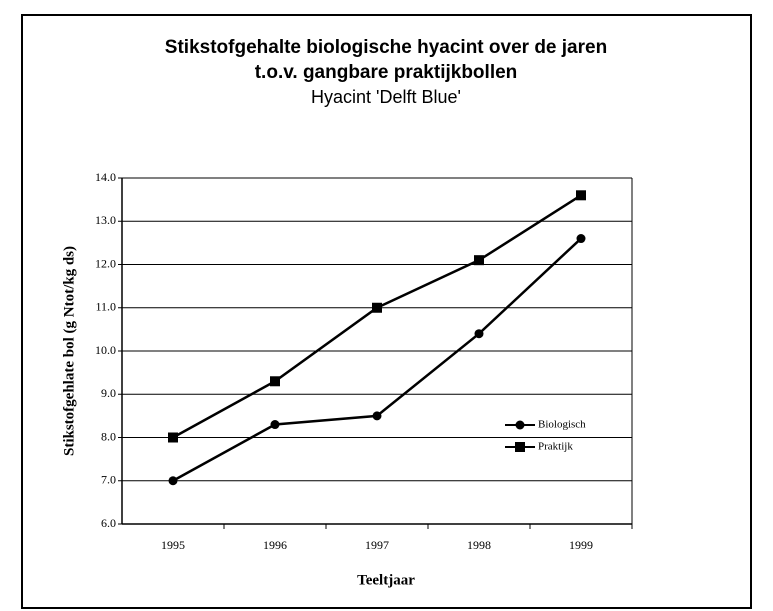 Image resolution: width=773 pixels, height=611 pixels. I want to click on y-tick-label: 8.0, so click(108, 436).